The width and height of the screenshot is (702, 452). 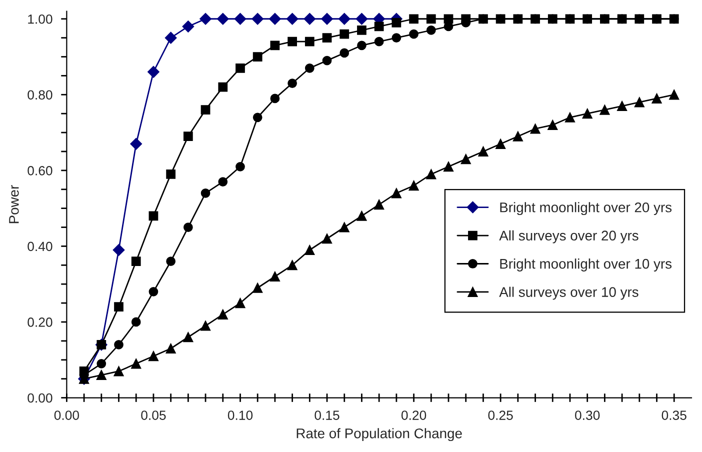 I want to click on x-tick-label: 0.00, so click(x=67, y=415).